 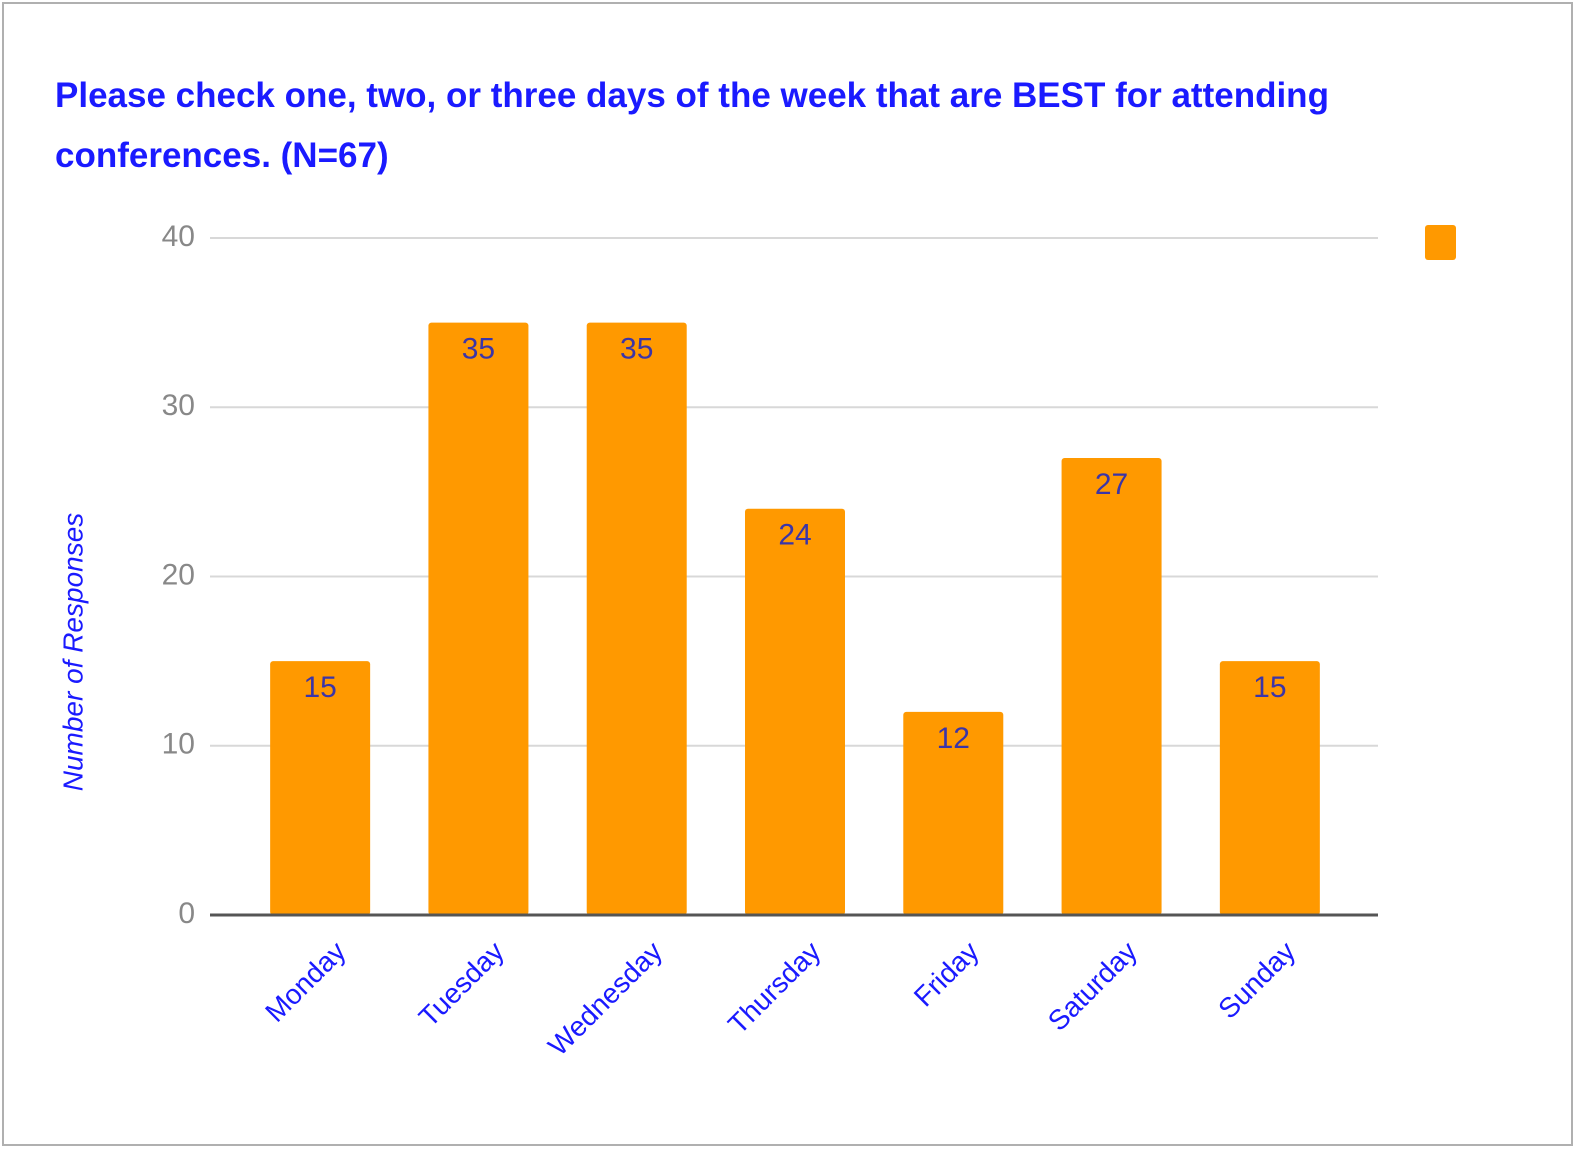 I want to click on y-tick-label: 0, so click(x=186, y=913).